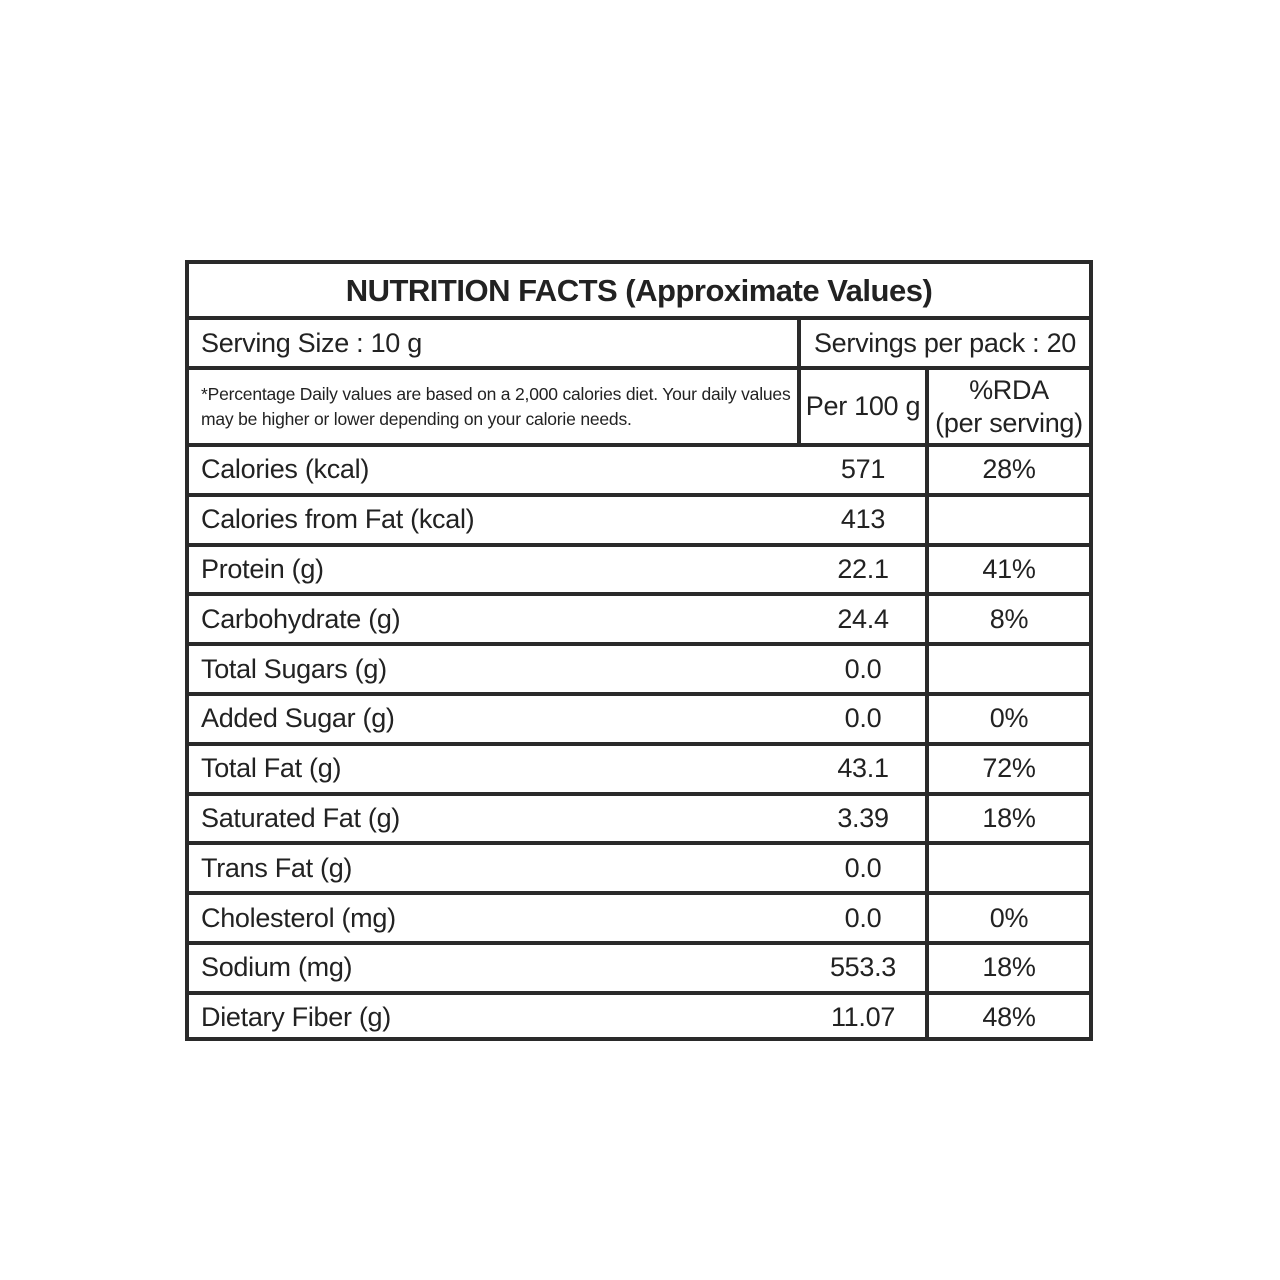 The width and height of the screenshot is (1280, 1280). I want to click on nutrient-label: Cholesterol (mg), so click(298, 917).